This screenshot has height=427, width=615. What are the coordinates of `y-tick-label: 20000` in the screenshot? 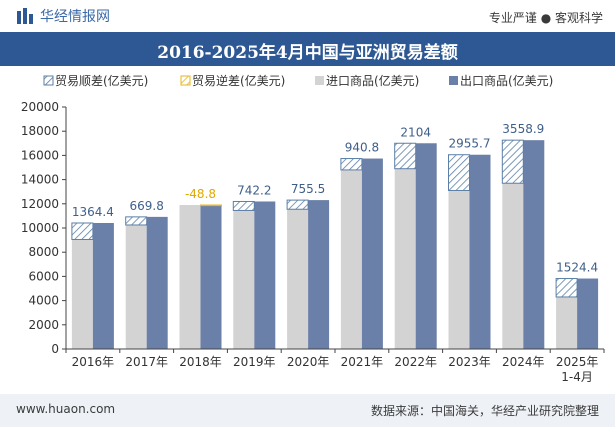 It's located at (40, 107).